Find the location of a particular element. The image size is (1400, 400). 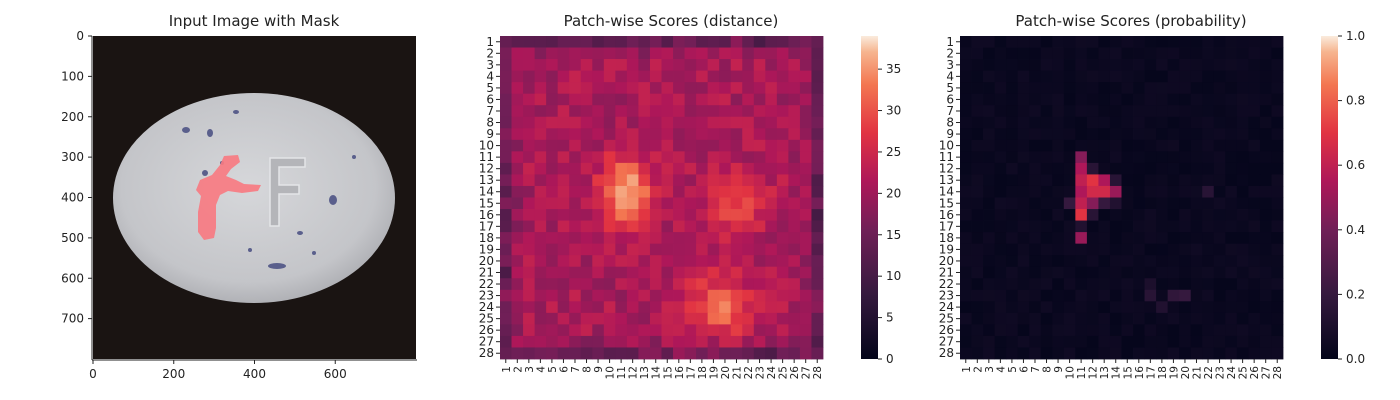

row-label: 17 is located at coordinates (486, 226).